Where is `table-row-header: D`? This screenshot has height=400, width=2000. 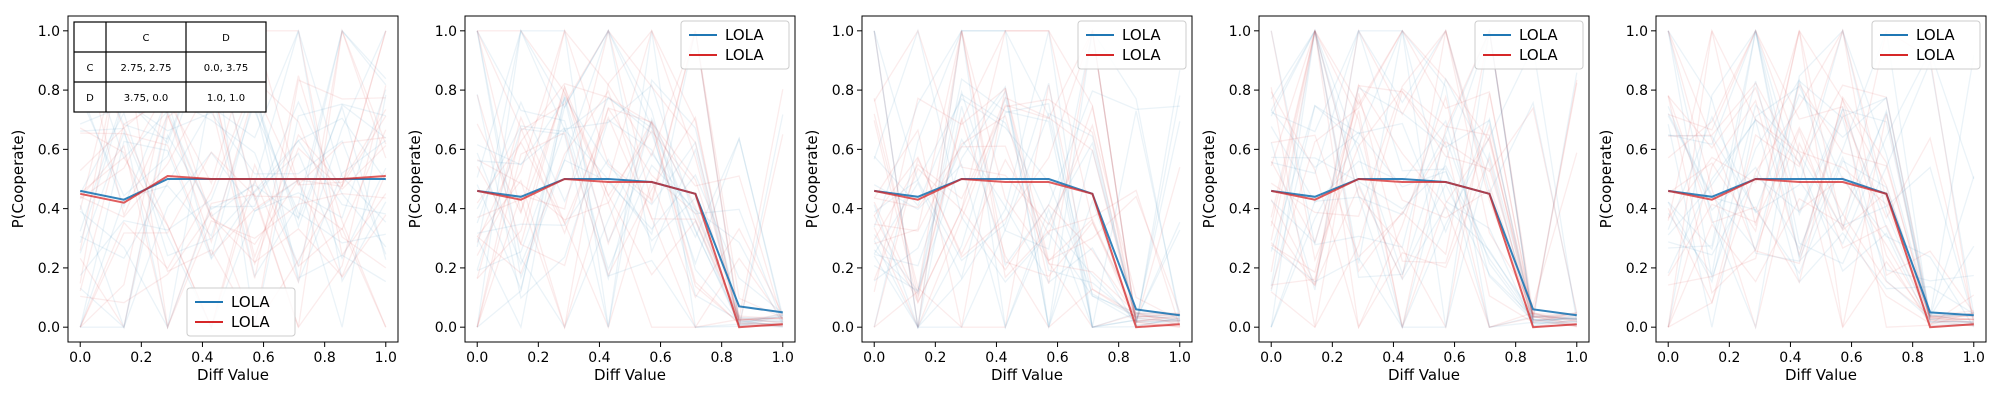
table-row-header: D is located at coordinates (90, 98).